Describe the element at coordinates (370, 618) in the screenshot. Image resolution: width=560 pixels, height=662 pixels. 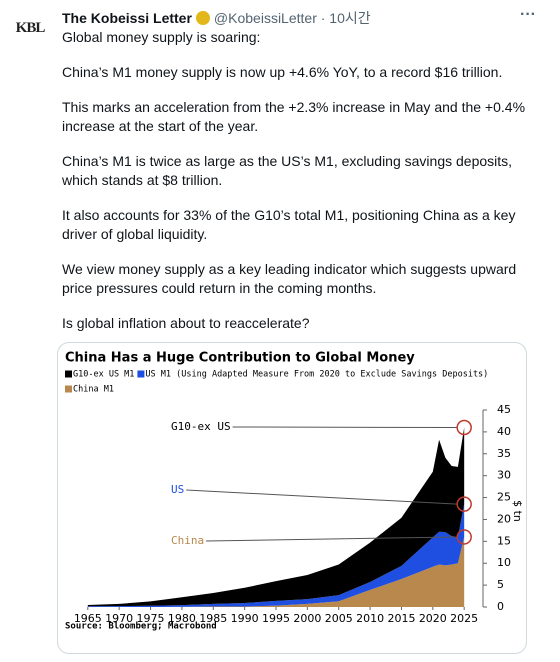
I see `x-tick-label: 2010` at that location.